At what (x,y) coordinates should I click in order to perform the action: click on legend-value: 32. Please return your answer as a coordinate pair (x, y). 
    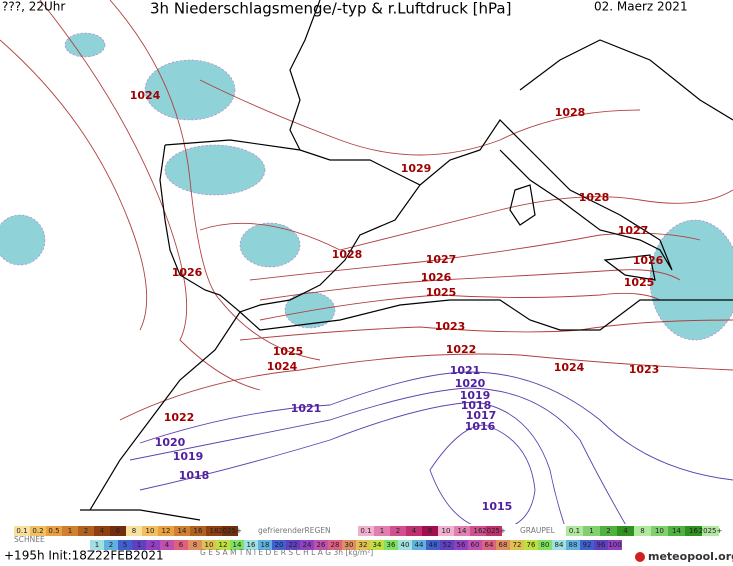
    Looking at the image, I should click on (363, 545).